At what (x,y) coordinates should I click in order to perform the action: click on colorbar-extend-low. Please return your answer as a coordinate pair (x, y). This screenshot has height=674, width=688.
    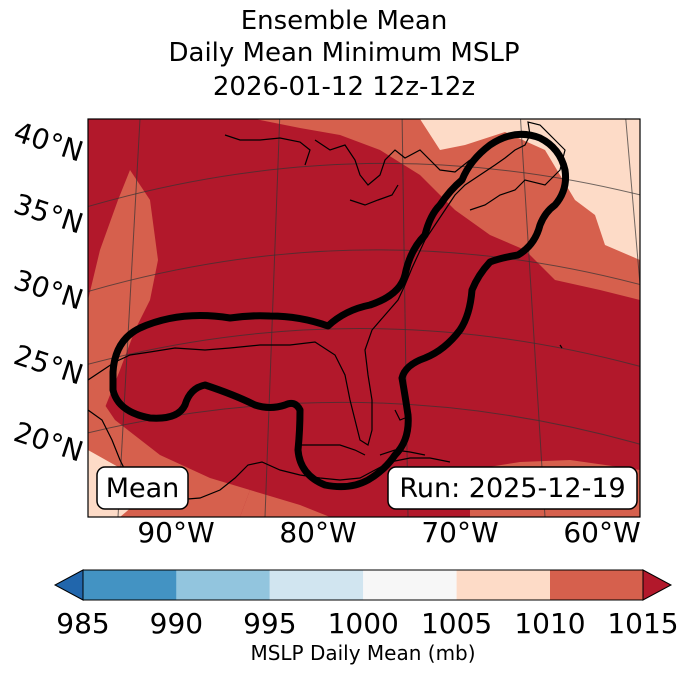
    Looking at the image, I should click on (68, 585).